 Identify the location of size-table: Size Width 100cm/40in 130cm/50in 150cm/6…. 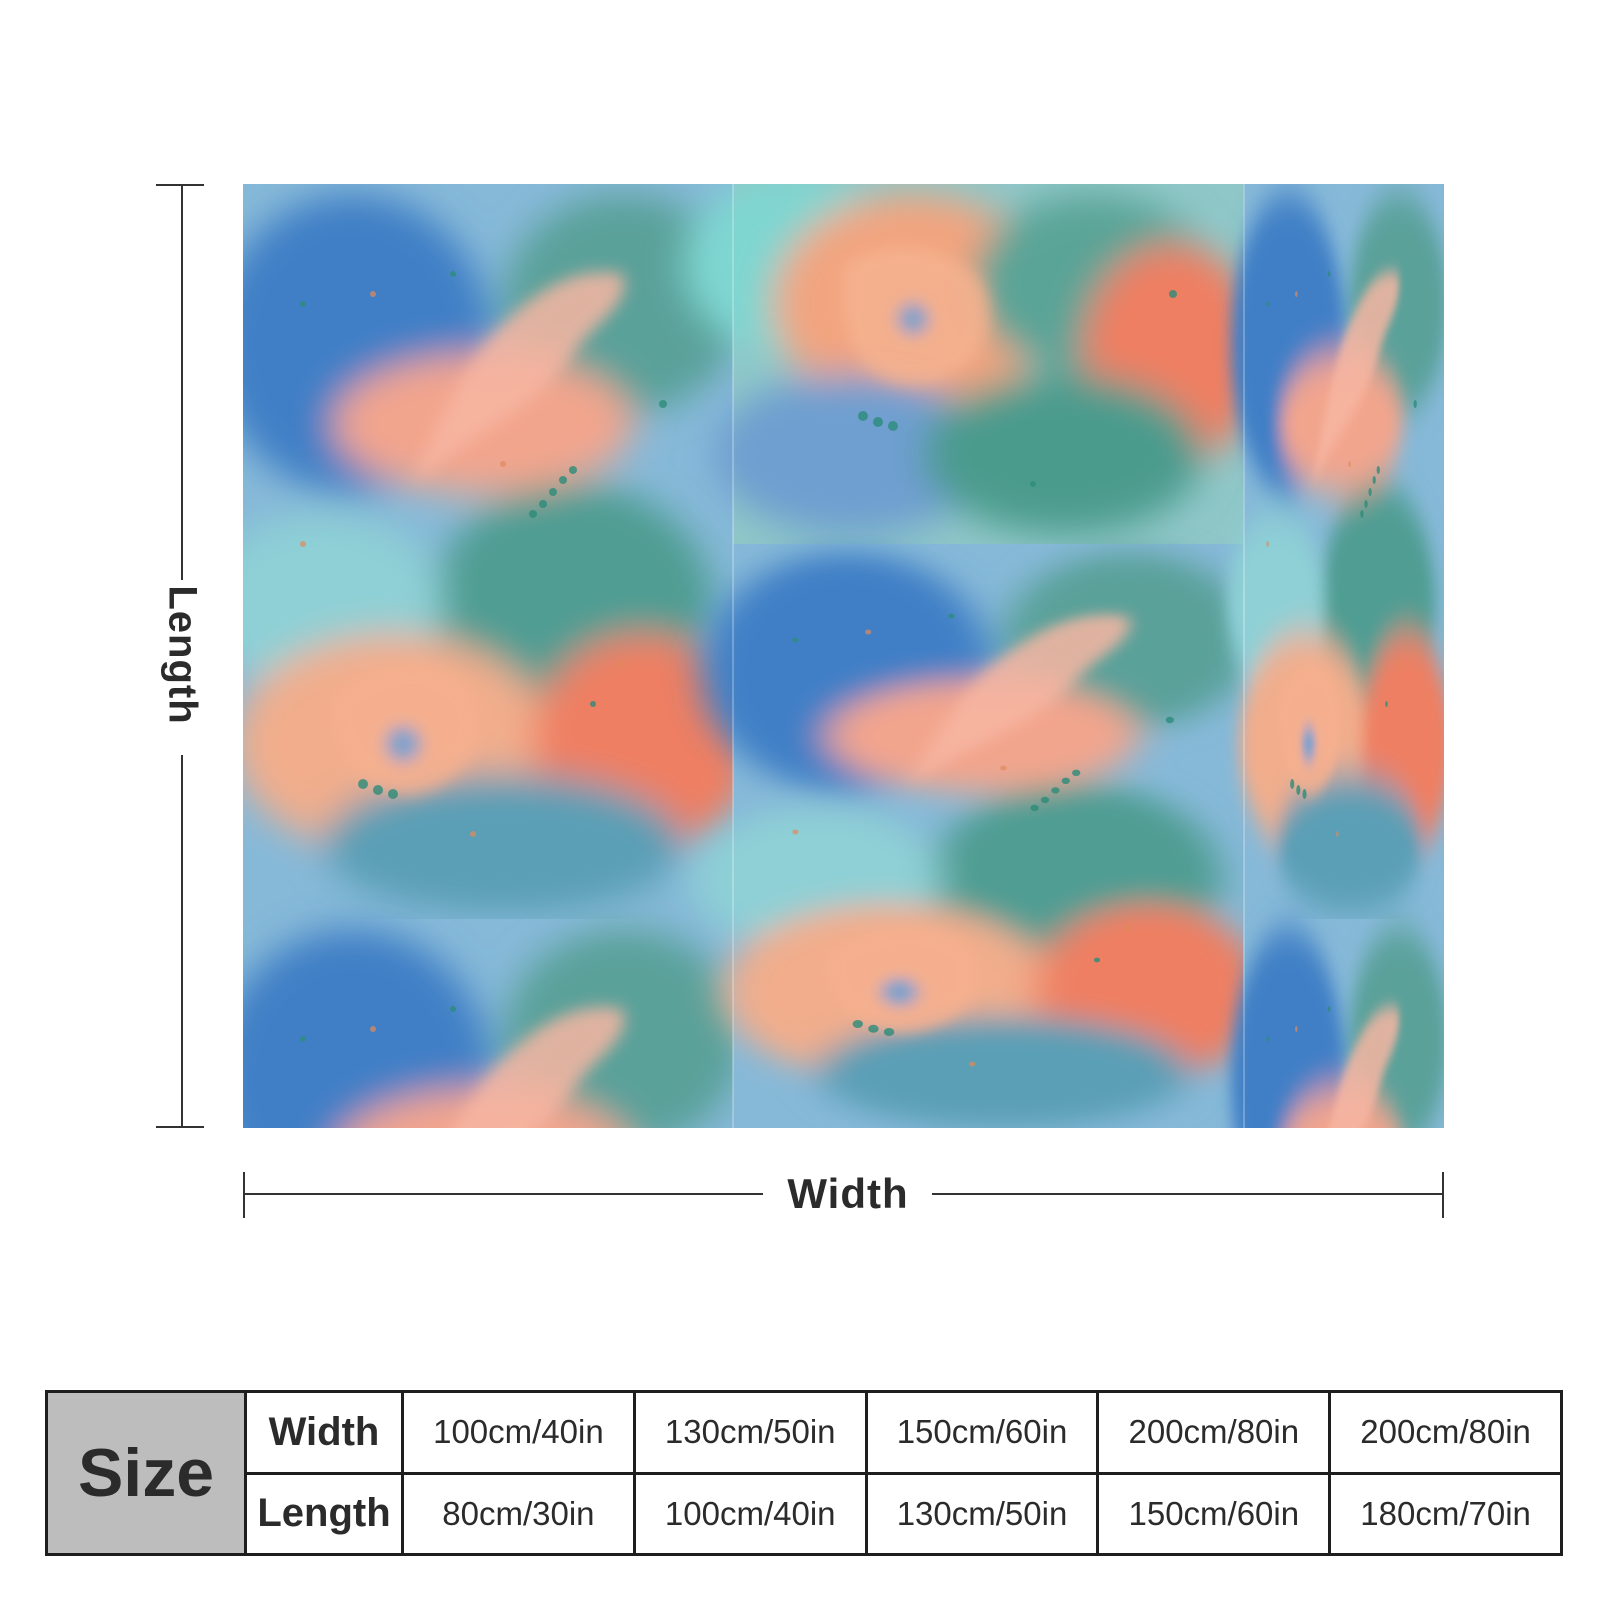
(804, 1473).